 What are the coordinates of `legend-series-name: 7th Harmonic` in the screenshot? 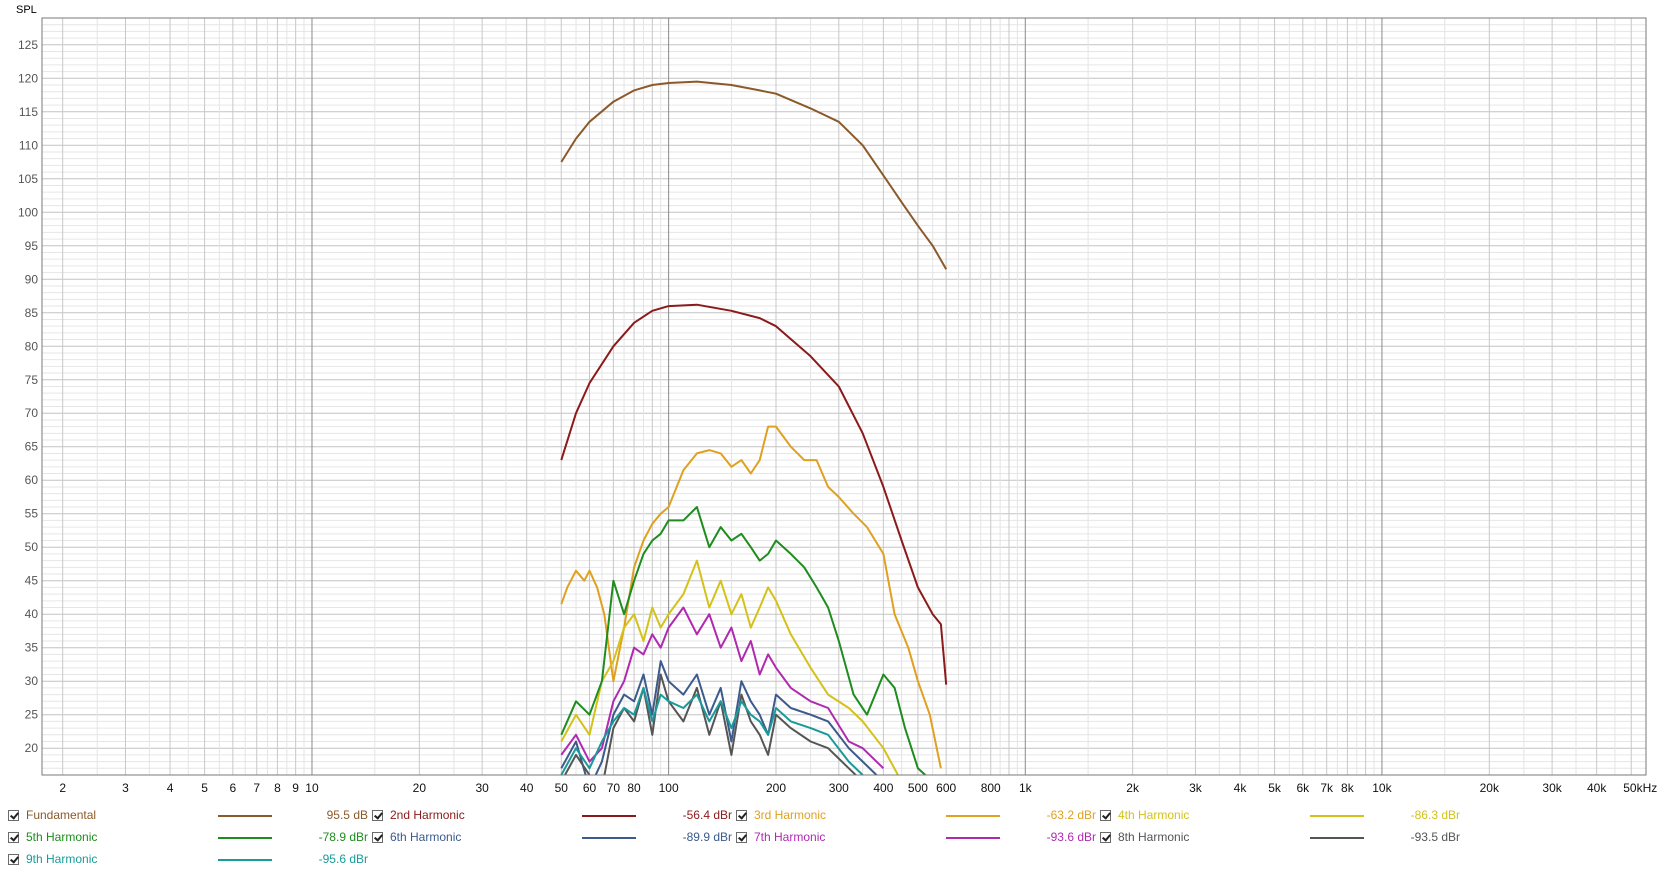 It's located at (790, 837).